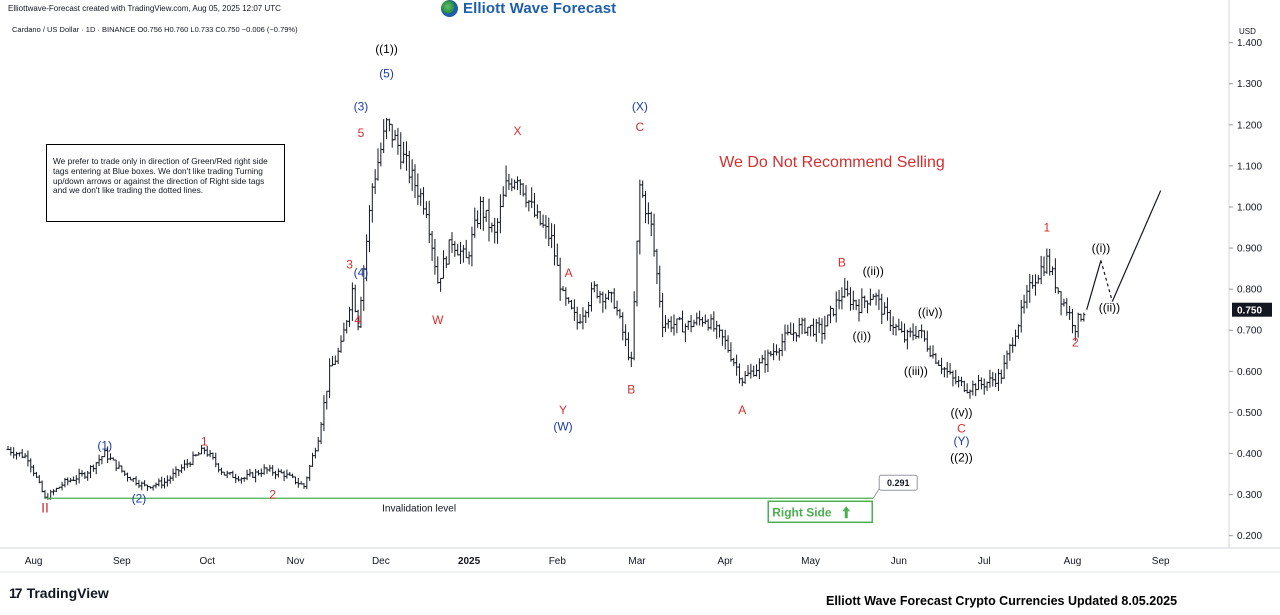 This screenshot has width=1280, height=615. Describe the element at coordinates (1249, 536) in the screenshot. I see `y-tick-label: 0.200` at that location.